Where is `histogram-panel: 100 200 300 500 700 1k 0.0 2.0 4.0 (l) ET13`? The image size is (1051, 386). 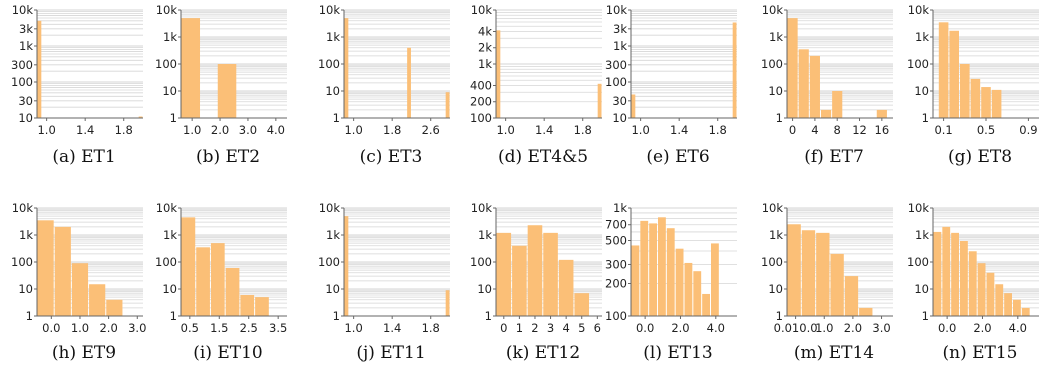
histogram-panel: 100 200 300 500 700 1k 0.0 2.0 4.0 (l) ET13 is located at coordinates (671, 282).